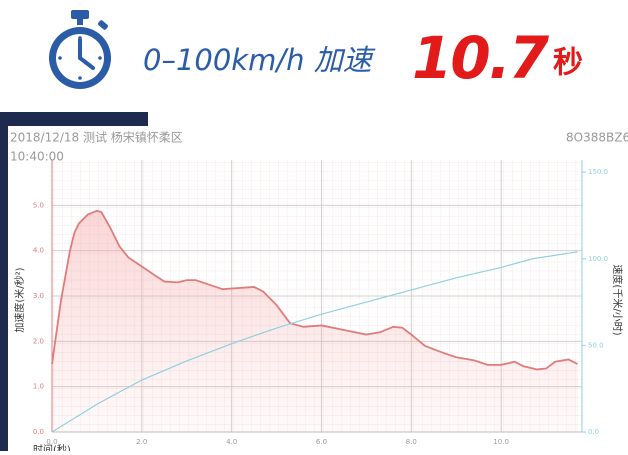 Image resolution: width=628 pixels, height=455 pixels. What do you see at coordinates (4, 281) in the screenshot?
I see `frame-edge` at bounding box center [4, 281].